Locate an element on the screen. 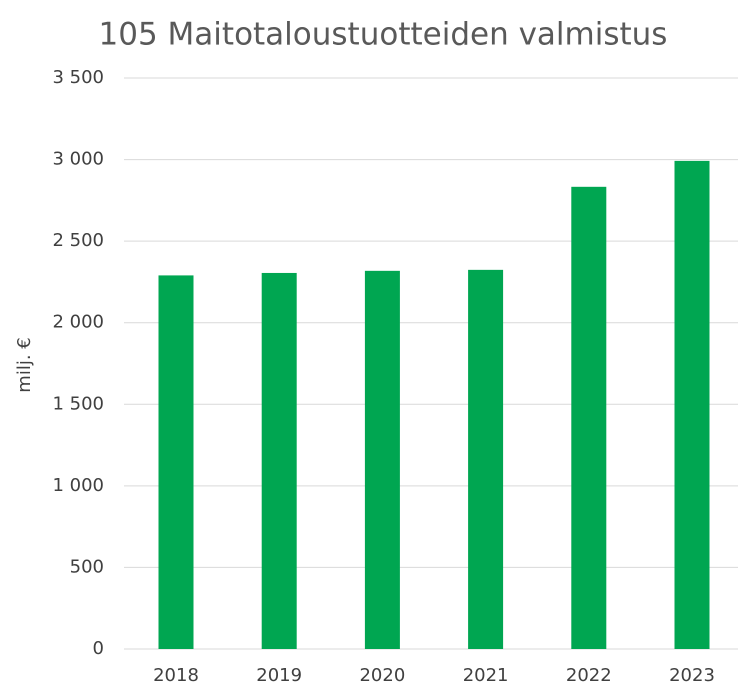 The image size is (738, 689). x-tick-label: 2022 is located at coordinates (589, 675).